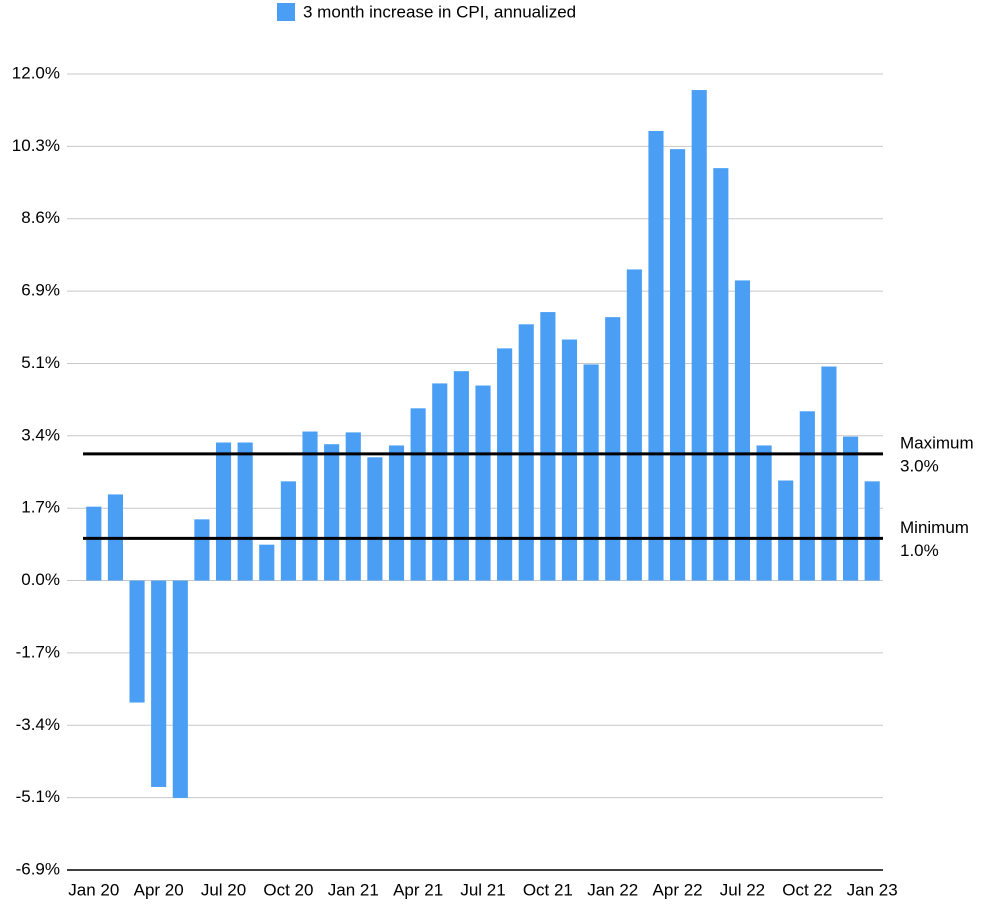  I want to click on y-tick-label: 8.6%, so click(40, 217).